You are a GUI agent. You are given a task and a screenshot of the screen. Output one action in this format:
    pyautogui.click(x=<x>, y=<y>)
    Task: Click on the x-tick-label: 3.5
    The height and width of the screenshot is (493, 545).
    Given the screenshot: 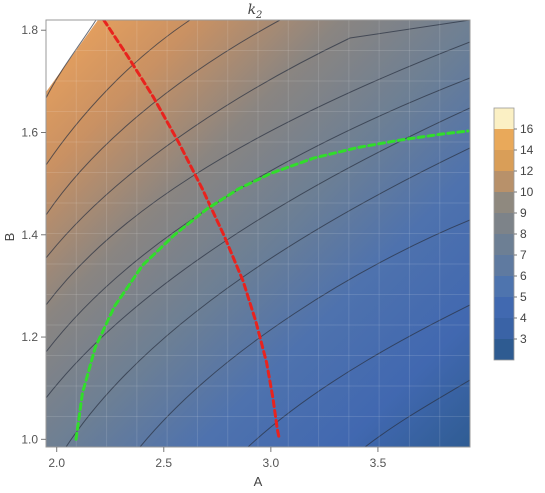 What is the action you would take?
    pyautogui.click(x=378, y=463)
    